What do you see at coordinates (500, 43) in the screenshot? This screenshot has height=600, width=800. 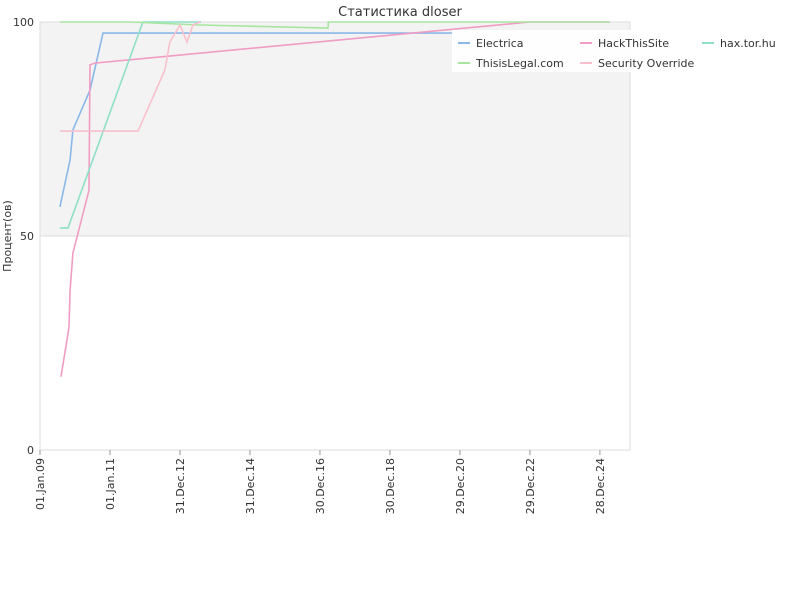 I see `legend-label: Electrica` at bounding box center [500, 43].